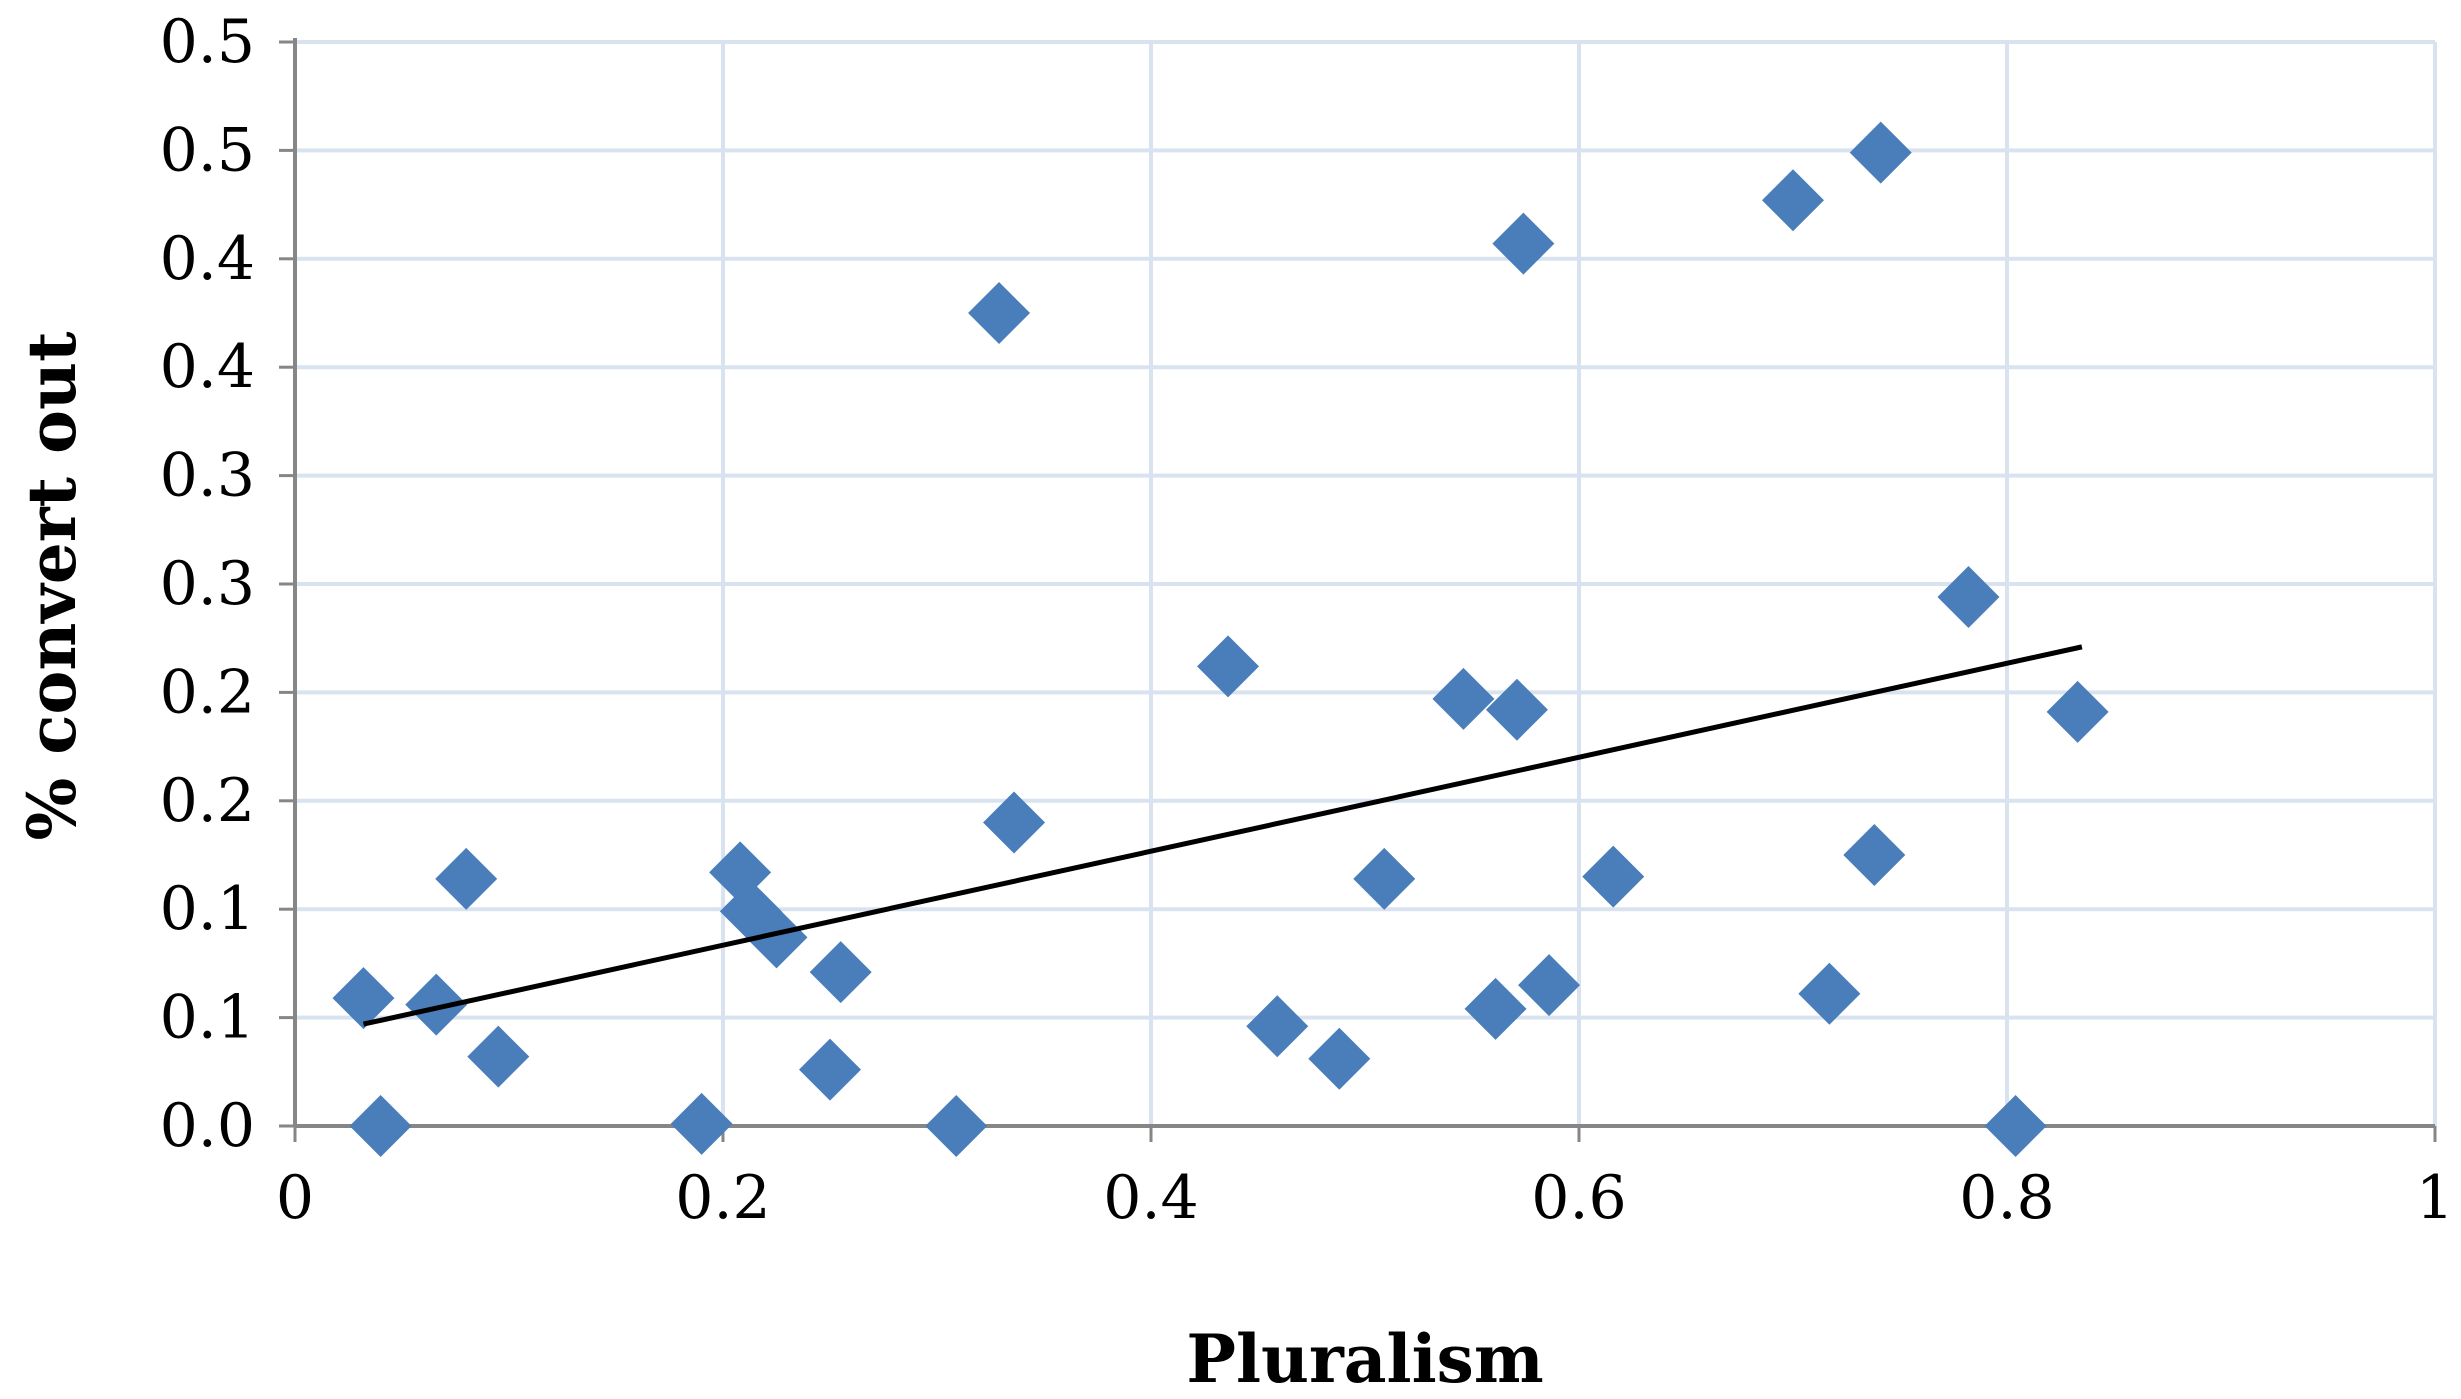  I want to click on x-tick-label: 0, so click(295, 1198).